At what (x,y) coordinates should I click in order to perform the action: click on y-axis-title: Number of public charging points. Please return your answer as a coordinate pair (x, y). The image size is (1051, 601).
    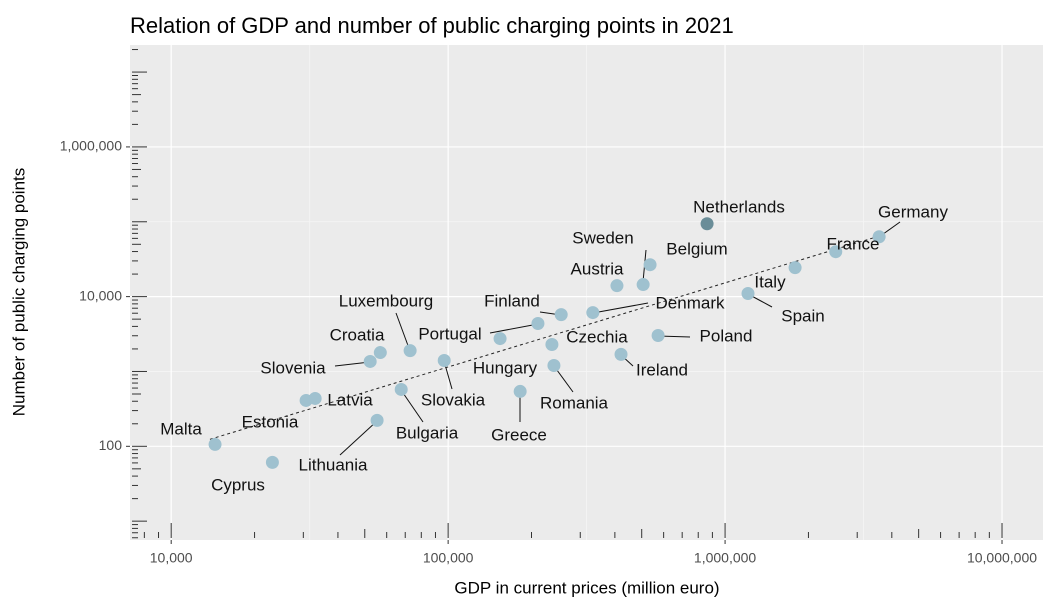
    Looking at the image, I should click on (18, 292).